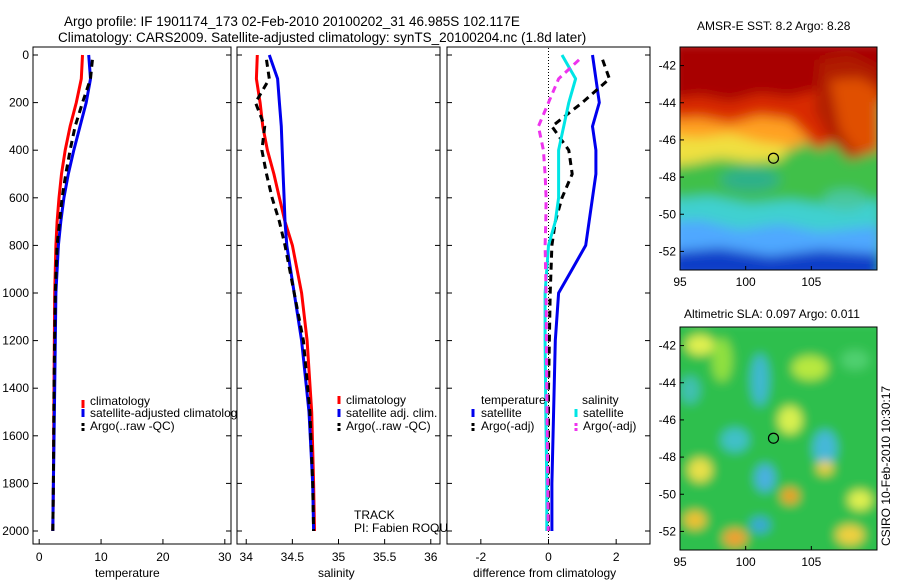 The height and width of the screenshot is (580, 900). I want to click on legend-satellite-label: satellite-adjusted climatology, so click(166, 413).